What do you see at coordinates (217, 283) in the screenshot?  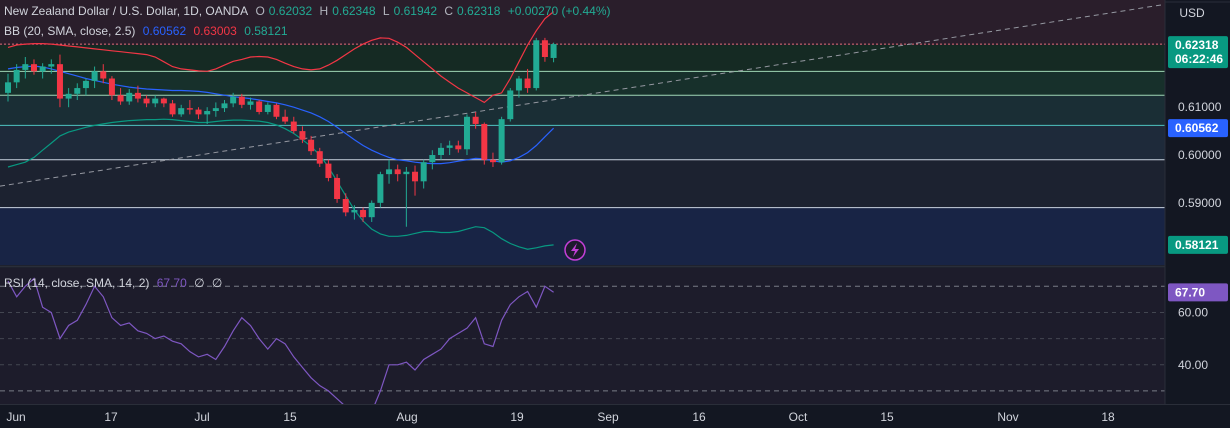 I see `rsi-legend-v3: ∅` at bounding box center [217, 283].